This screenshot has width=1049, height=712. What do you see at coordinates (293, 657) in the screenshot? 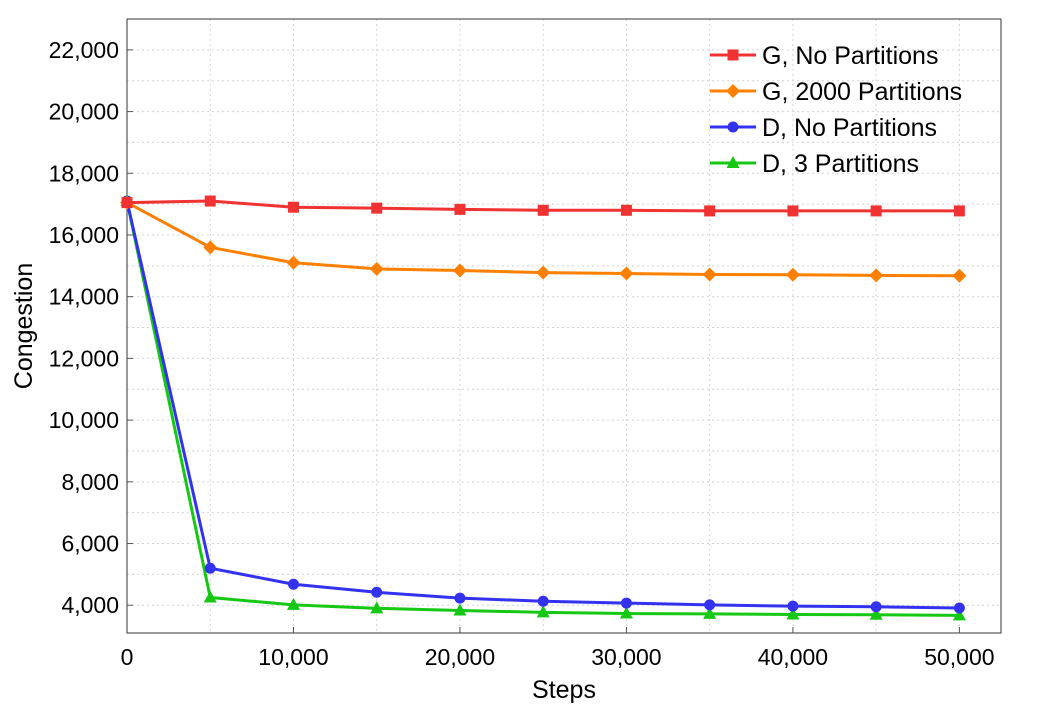
I see `x-tick-label: 10,000` at bounding box center [293, 657].